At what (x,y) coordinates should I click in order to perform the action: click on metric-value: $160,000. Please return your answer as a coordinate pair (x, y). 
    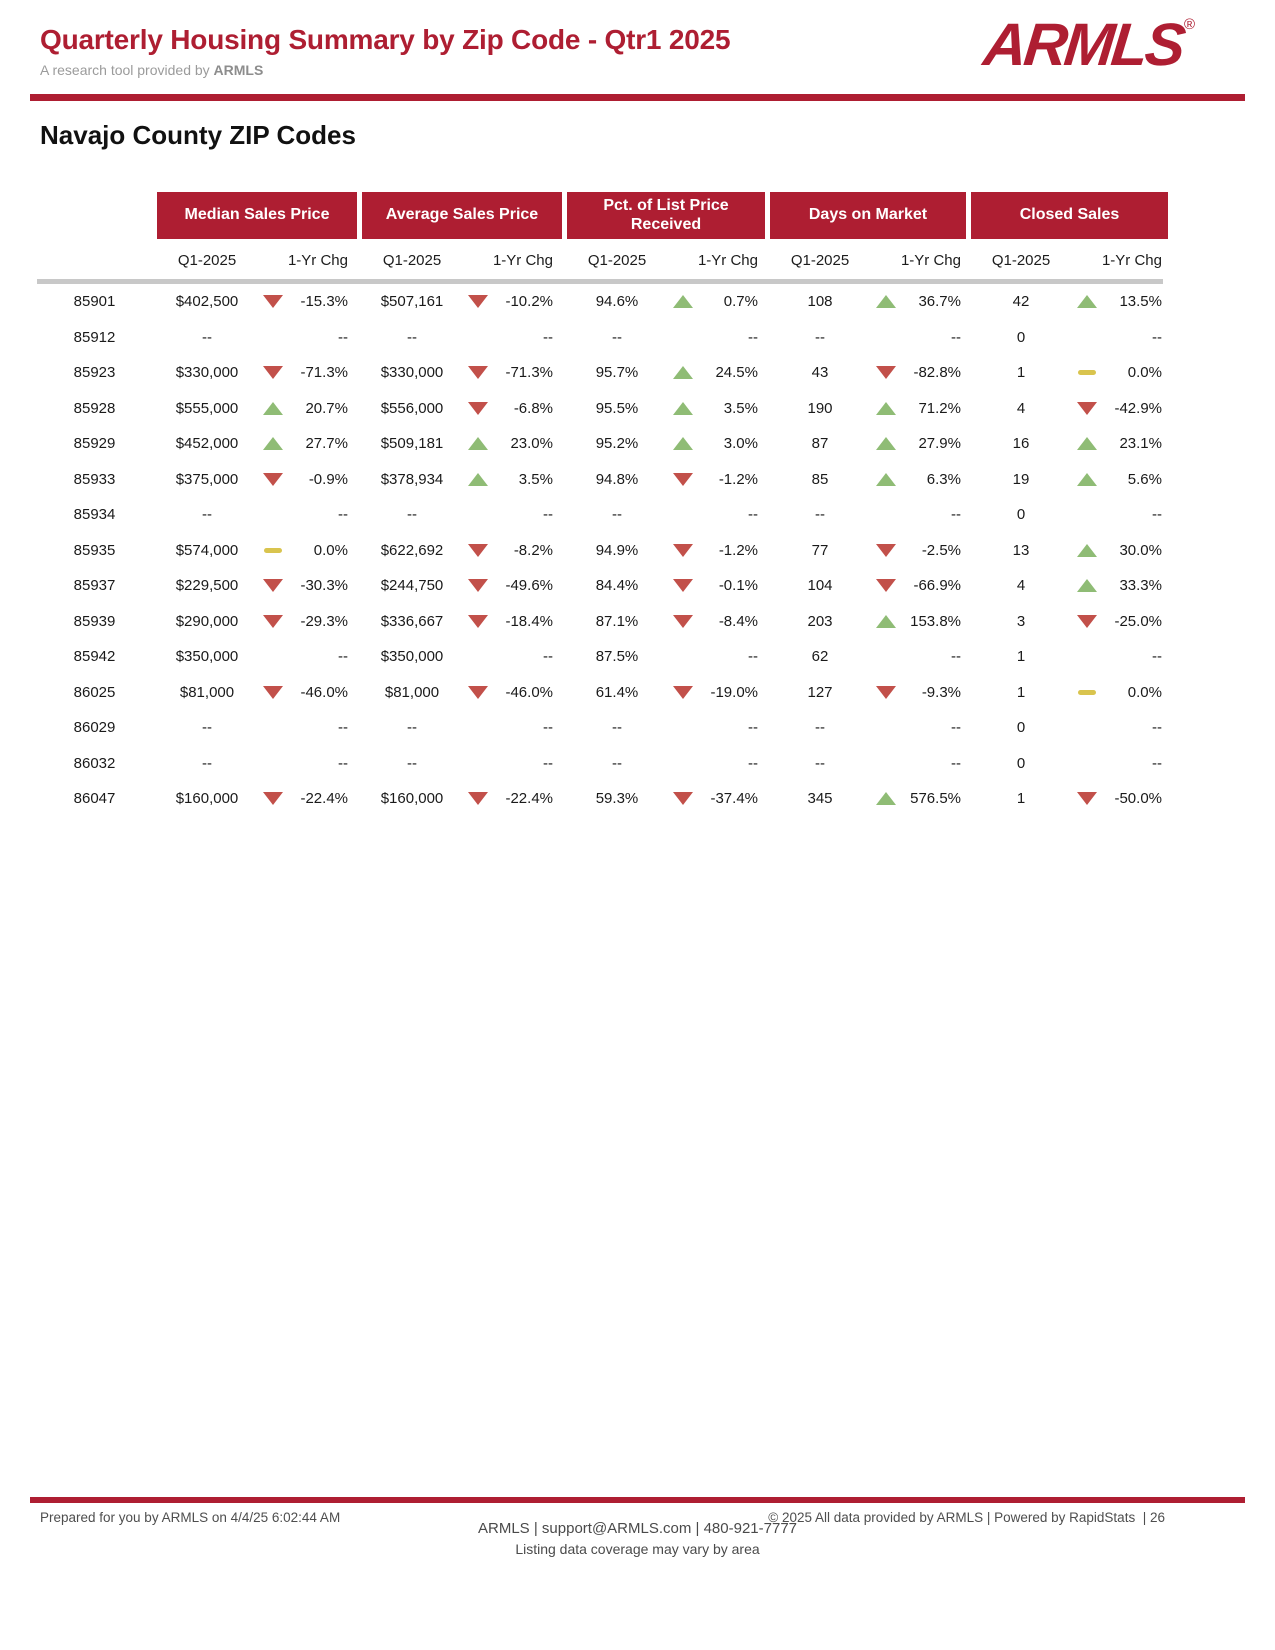
    Looking at the image, I should click on (412, 799).